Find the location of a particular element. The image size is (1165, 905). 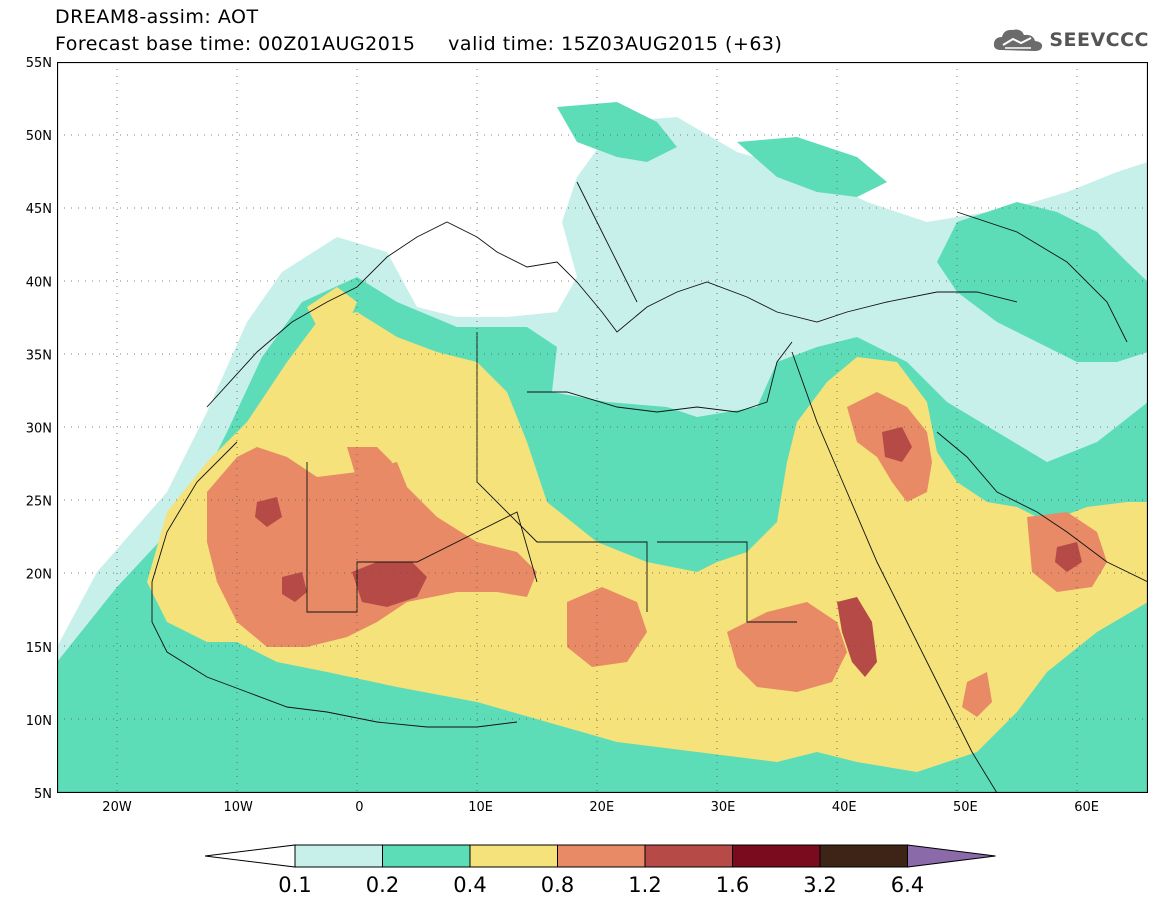

brand-logo: SEEVCCC is located at coordinates (1070, 40).